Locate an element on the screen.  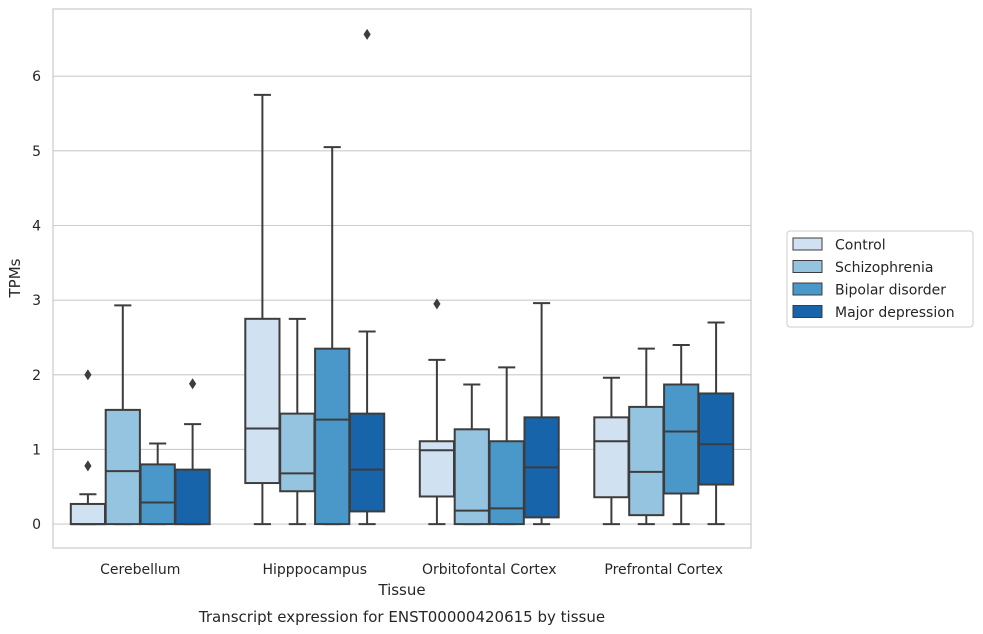
box-schizophrenia-cerebellum is located at coordinates (122, 415).